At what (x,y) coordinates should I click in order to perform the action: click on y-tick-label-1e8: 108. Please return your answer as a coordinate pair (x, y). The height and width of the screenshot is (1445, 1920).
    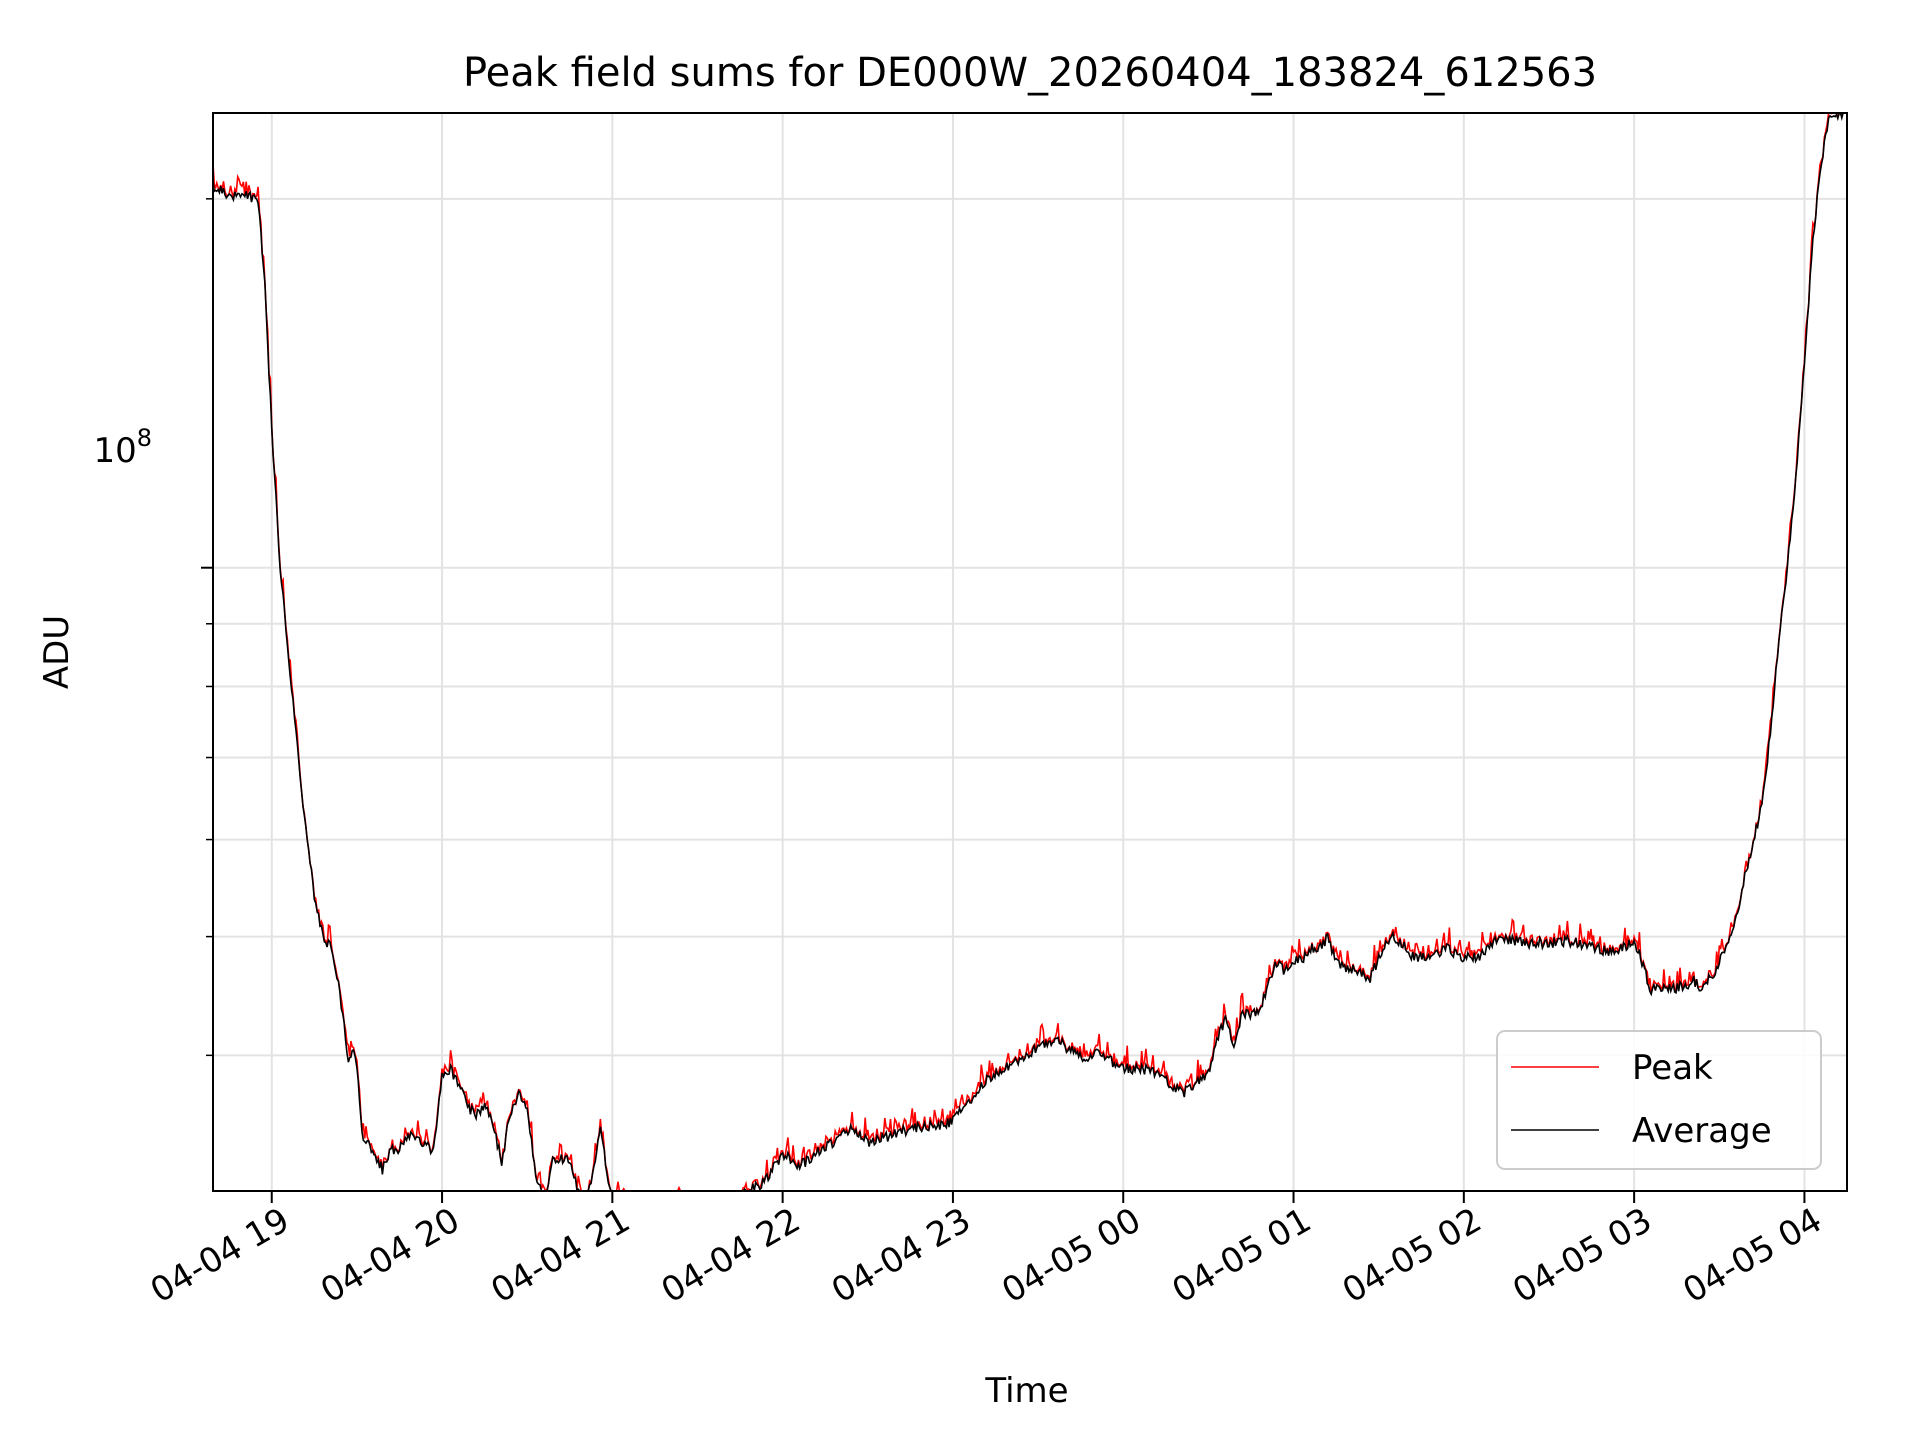
    Looking at the image, I should click on (122, 447).